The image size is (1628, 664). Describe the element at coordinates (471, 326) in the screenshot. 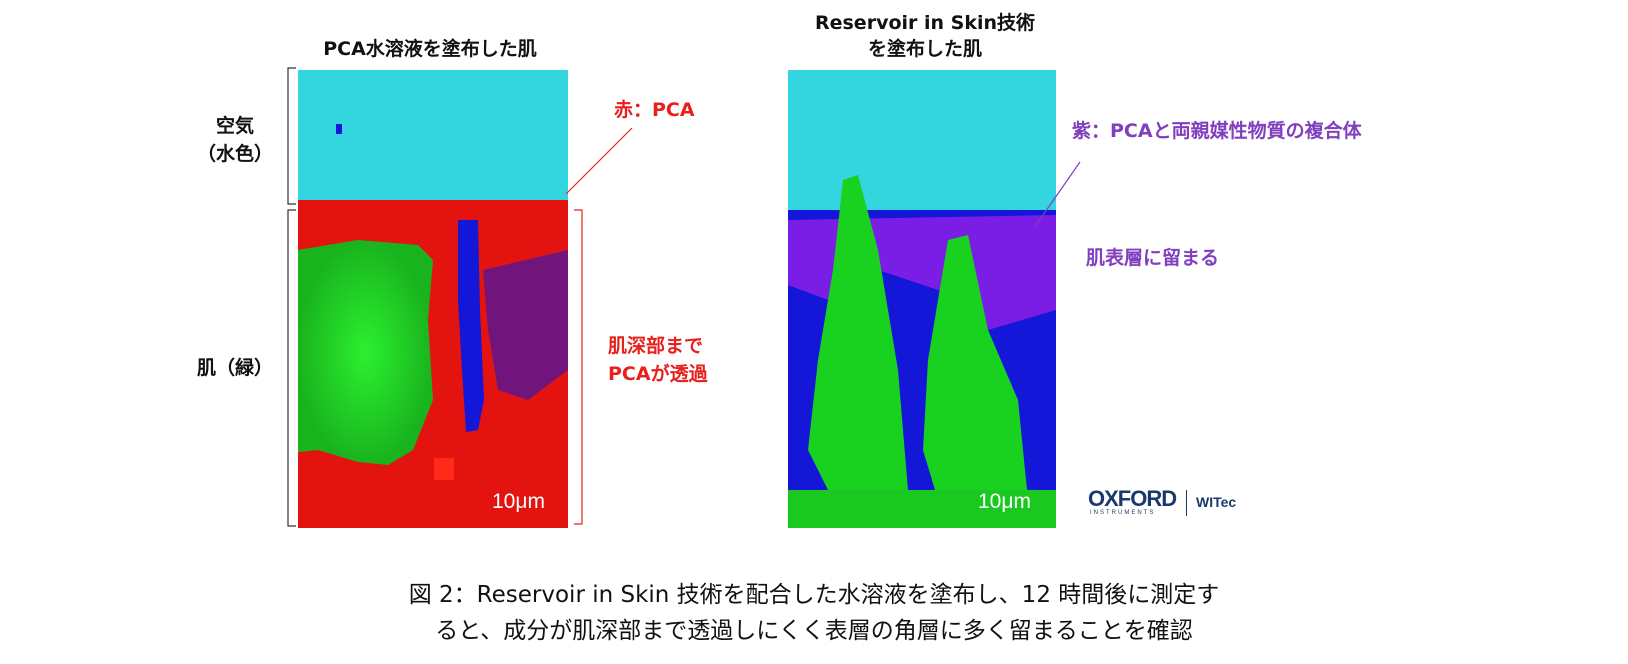

I see `left-deep-channel` at that location.